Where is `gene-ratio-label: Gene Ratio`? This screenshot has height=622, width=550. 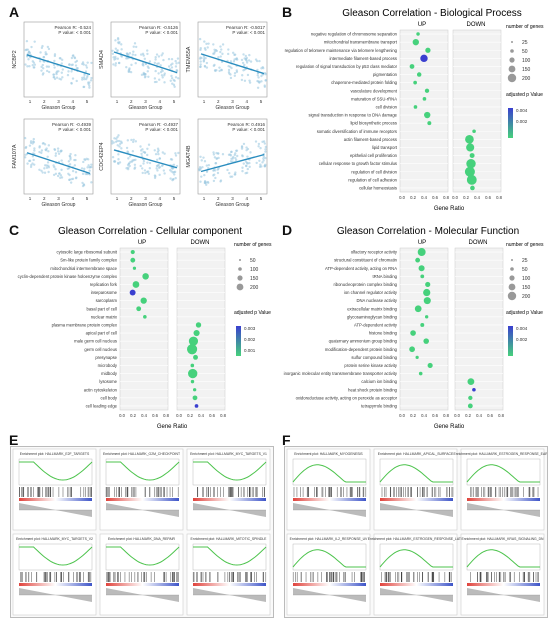 gene-ratio-label: Gene Ratio is located at coordinates (449, 427).